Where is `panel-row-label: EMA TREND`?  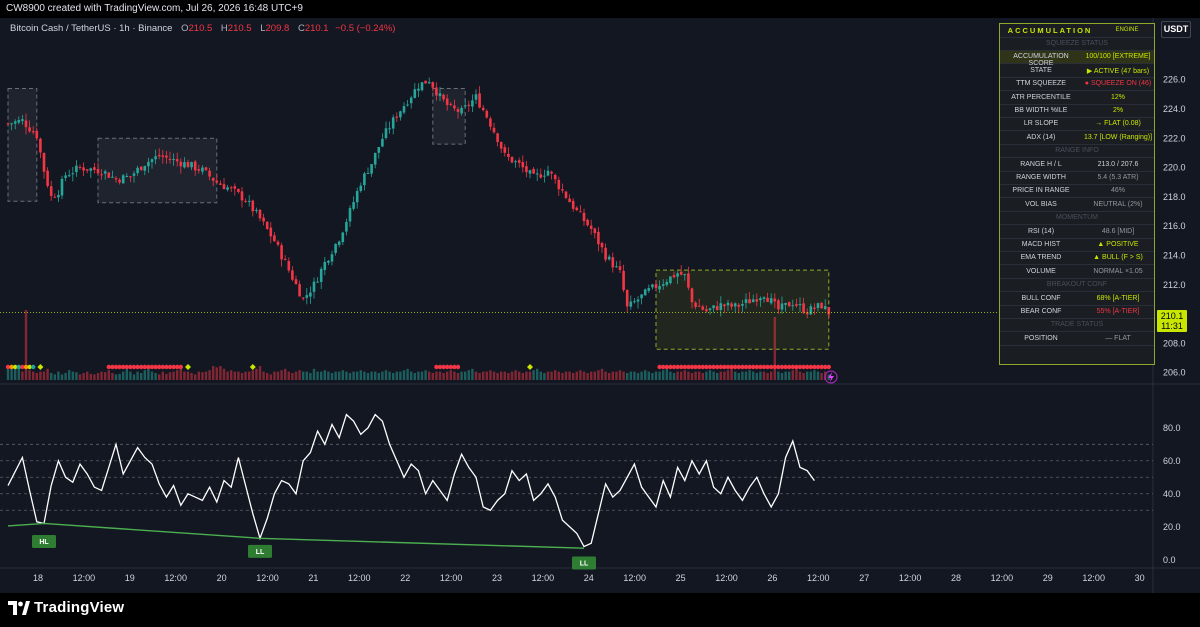
panel-row-label: EMA TREND is located at coordinates (1041, 258).